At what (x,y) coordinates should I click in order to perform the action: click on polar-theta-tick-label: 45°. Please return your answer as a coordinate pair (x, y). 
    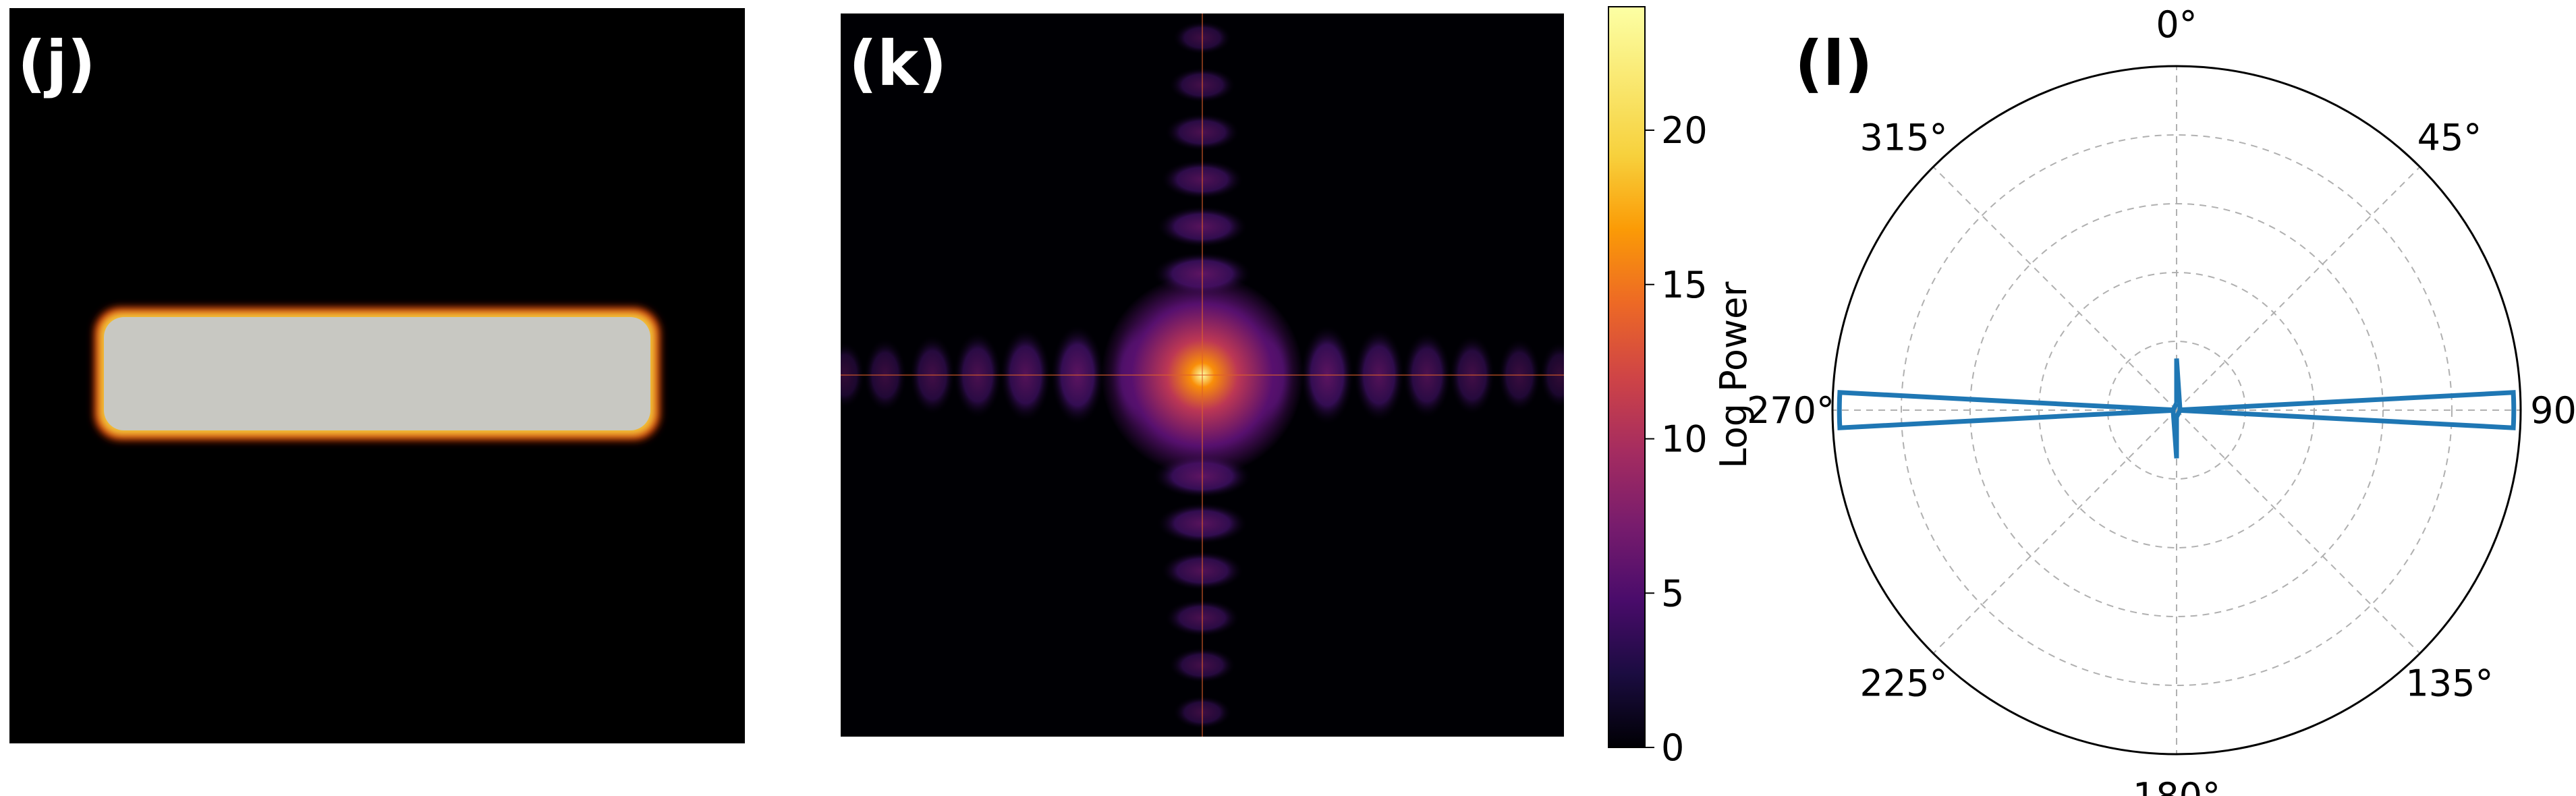
    Looking at the image, I should click on (2449, 138).